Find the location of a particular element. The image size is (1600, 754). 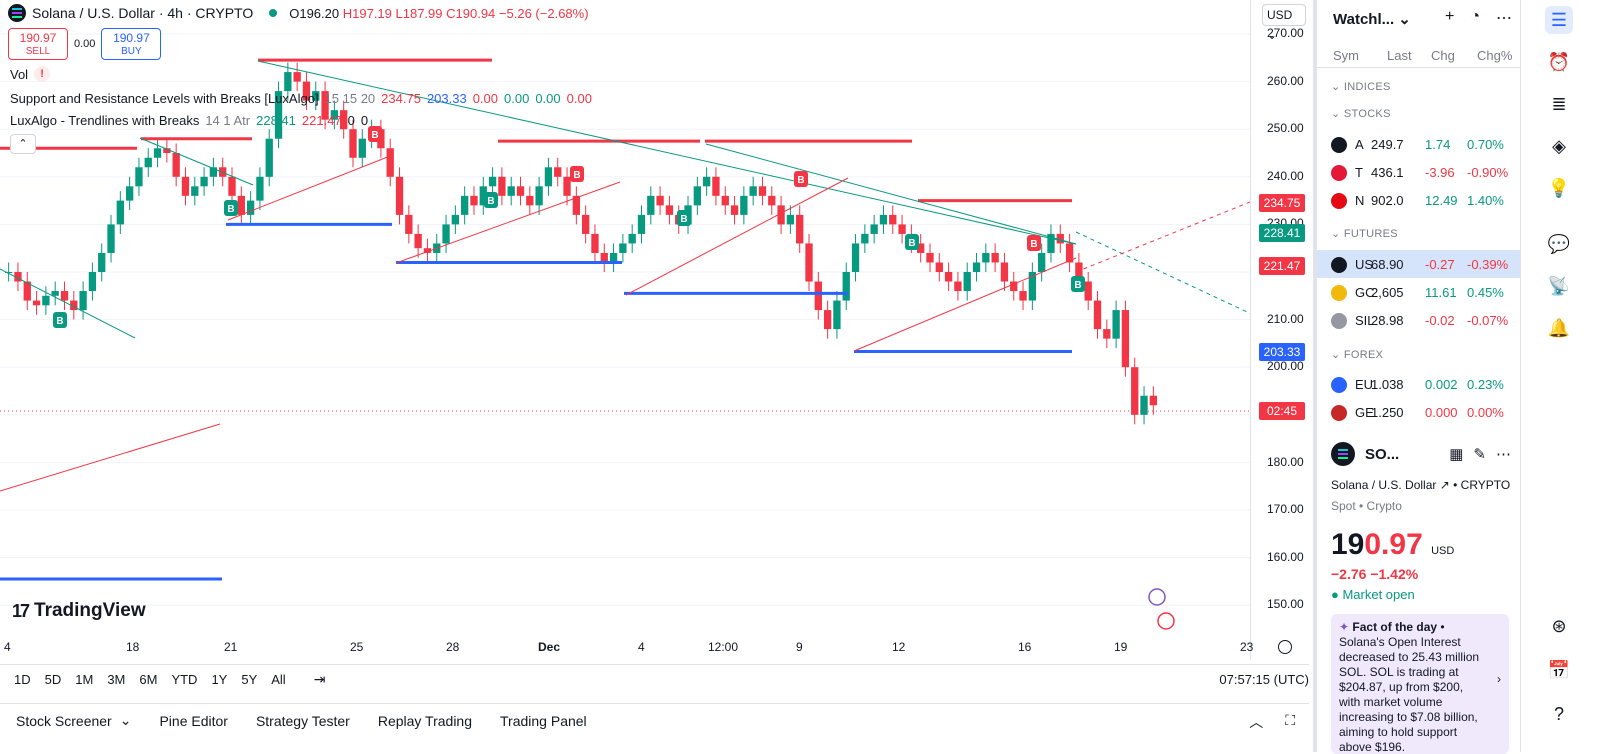

watchlist-row: EU 1.038 0.002 0.23% is located at coordinates (1420, 384).